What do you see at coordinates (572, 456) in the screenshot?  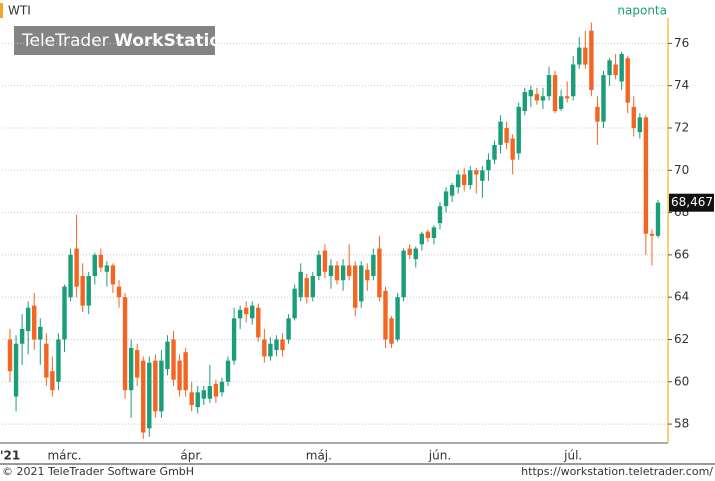 I see `x-tick-label: júl.` at bounding box center [572, 456].